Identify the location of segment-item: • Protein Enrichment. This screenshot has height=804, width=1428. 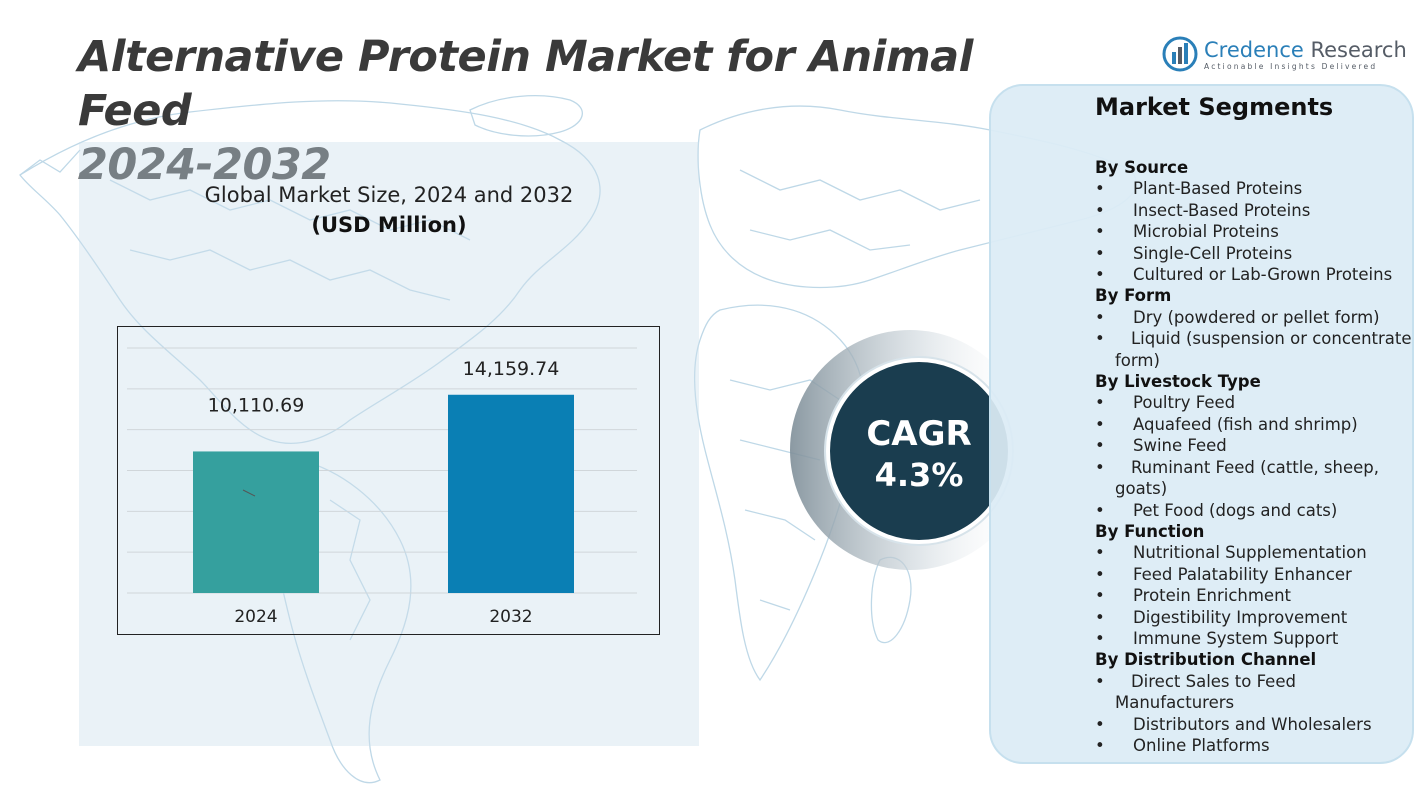
(1255, 595).